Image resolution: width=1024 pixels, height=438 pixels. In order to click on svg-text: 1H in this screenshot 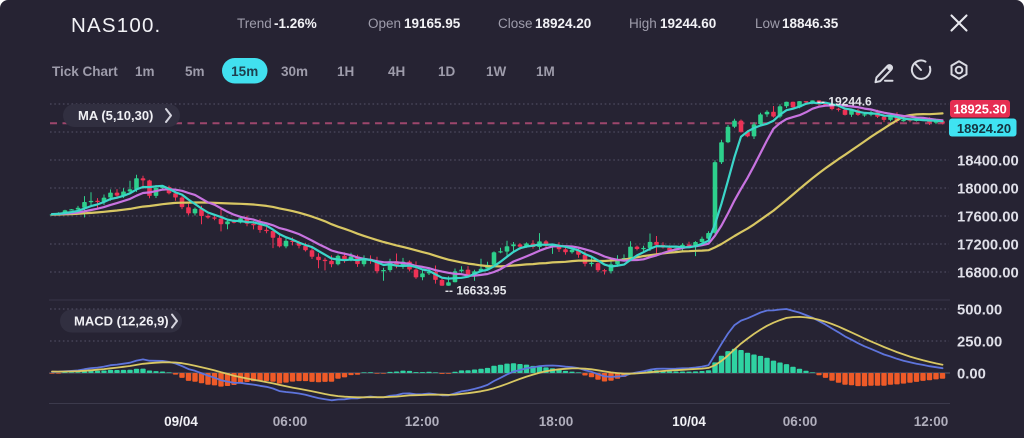, I will do `click(345, 71)`.